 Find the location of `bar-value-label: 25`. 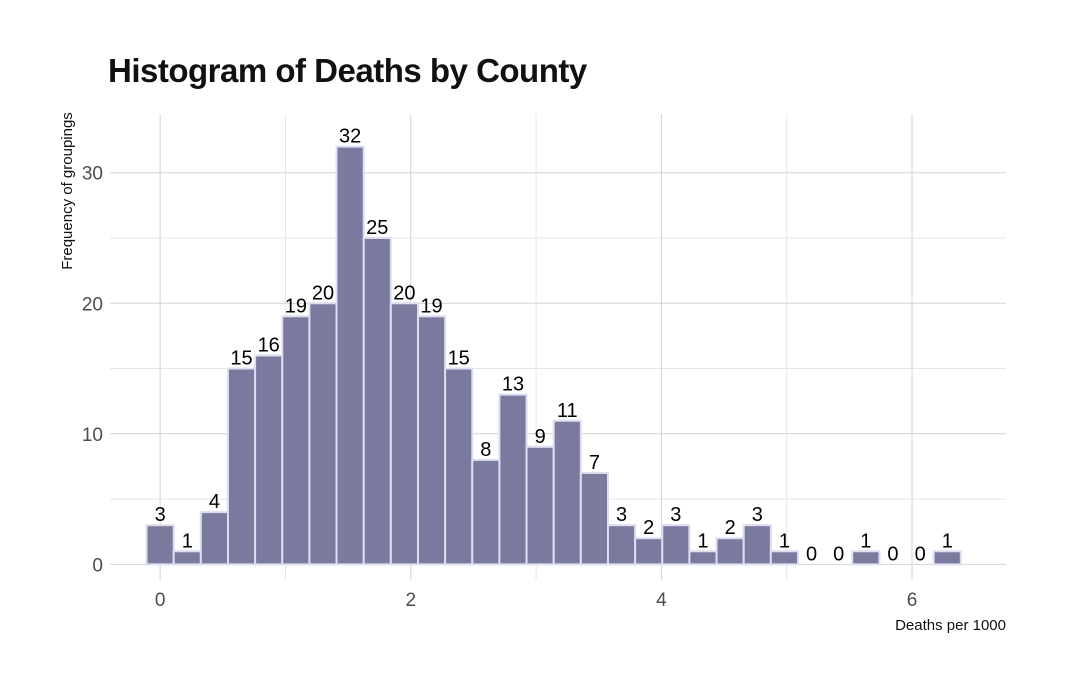

bar-value-label: 25 is located at coordinates (377, 228).